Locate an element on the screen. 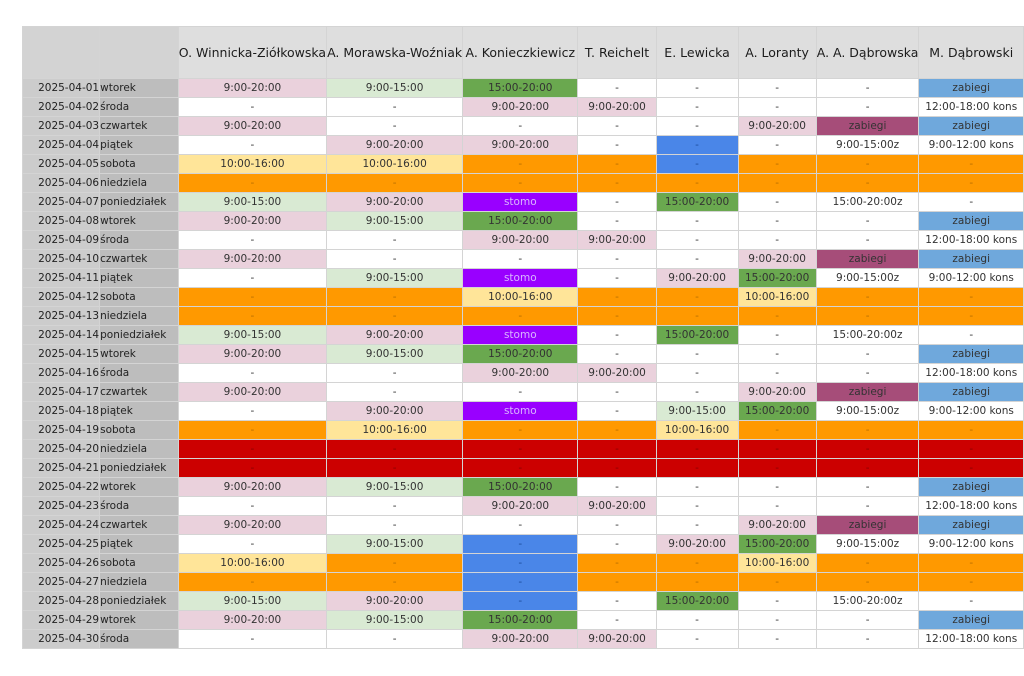 This screenshot has width=1024, height=676. shift-cell: 9:00-12:00 kons is located at coordinates (971, 544).